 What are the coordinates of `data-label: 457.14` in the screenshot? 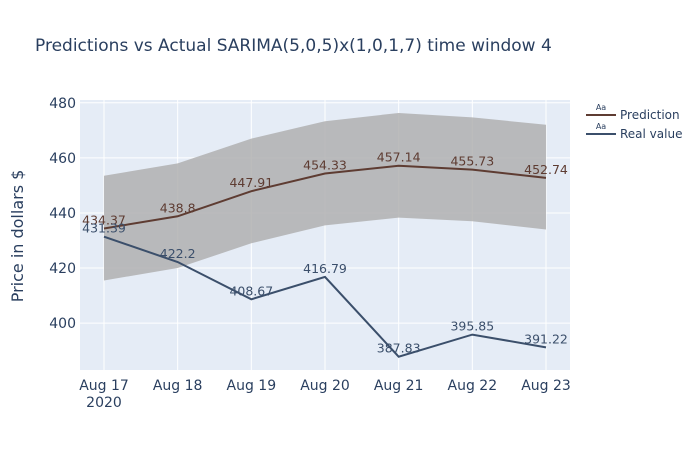 It's located at (399, 157).